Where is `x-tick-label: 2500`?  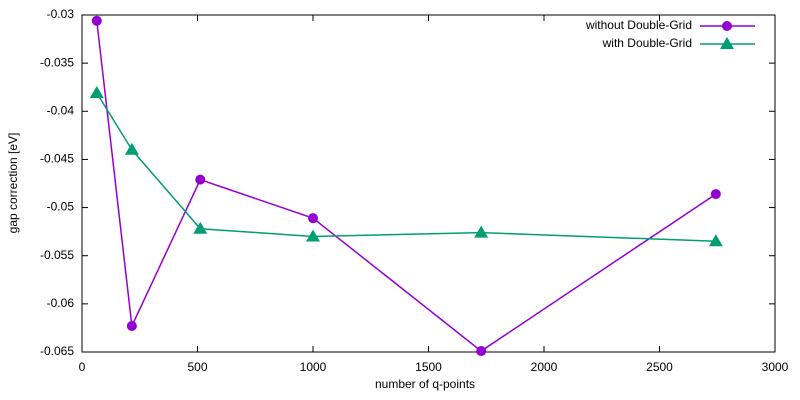 x-tick-label: 2500 is located at coordinates (659, 367).